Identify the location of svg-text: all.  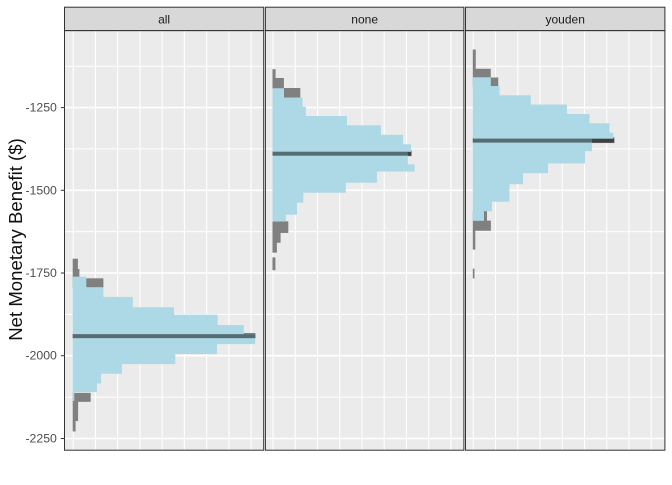
(164, 20).